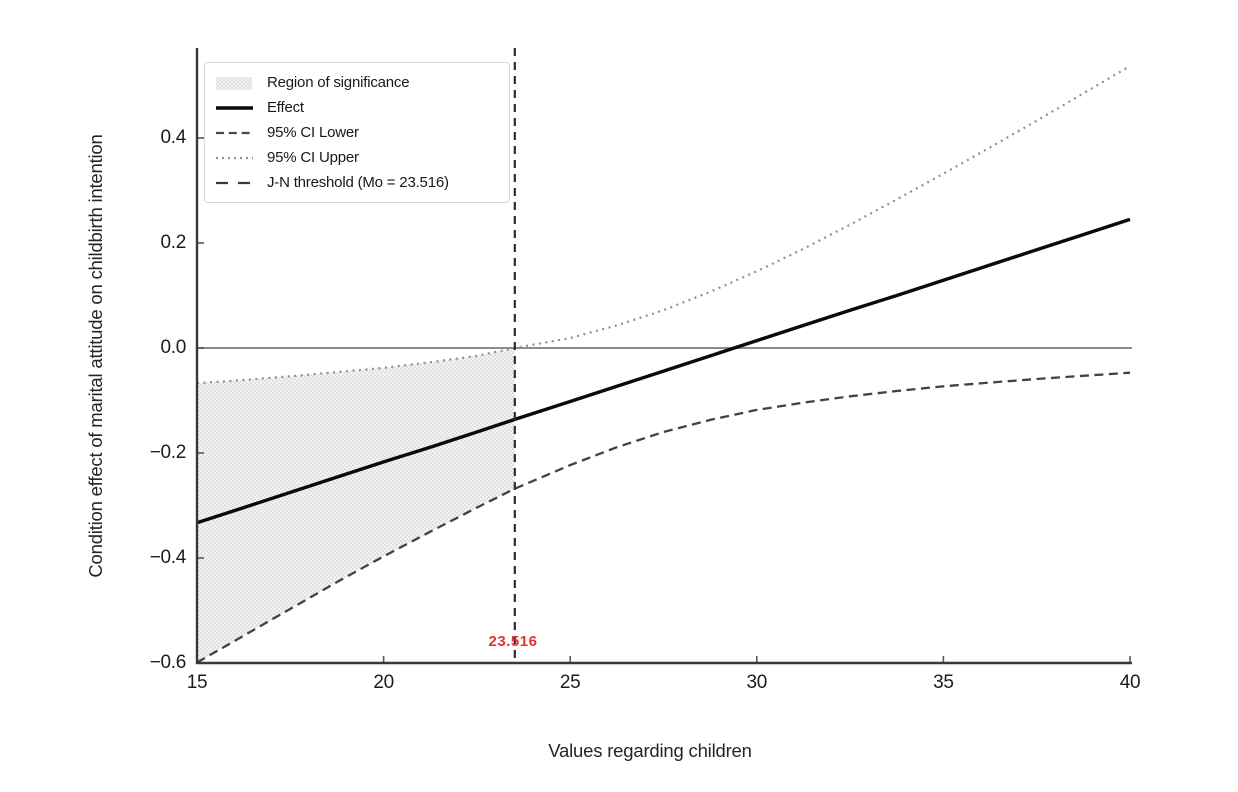 The width and height of the screenshot is (1238, 792). What do you see at coordinates (650, 750) in the screenshot?
I see `x-axis-label: Values regarding children` at bounding box center [650, 750].